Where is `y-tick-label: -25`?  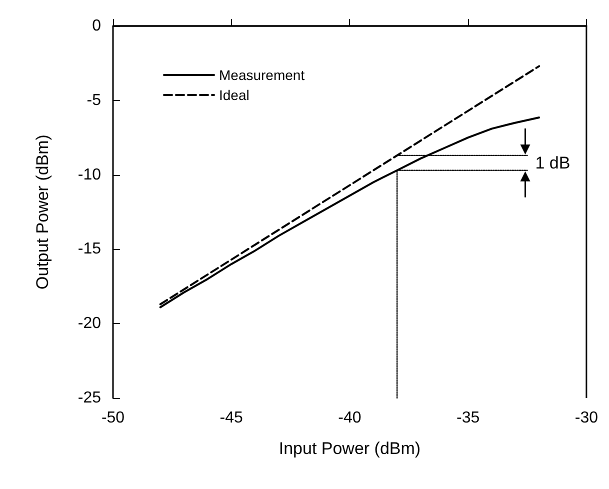 y-tick-label: -25 is located at coordinates (90, 398).